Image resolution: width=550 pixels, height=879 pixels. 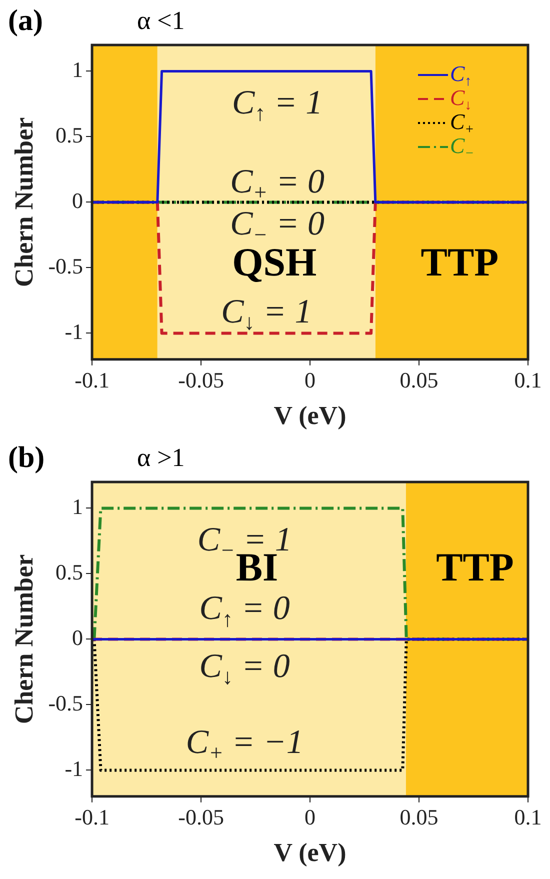 I want to click on chart-subtitle: α >1, so click(x=161, y=457).